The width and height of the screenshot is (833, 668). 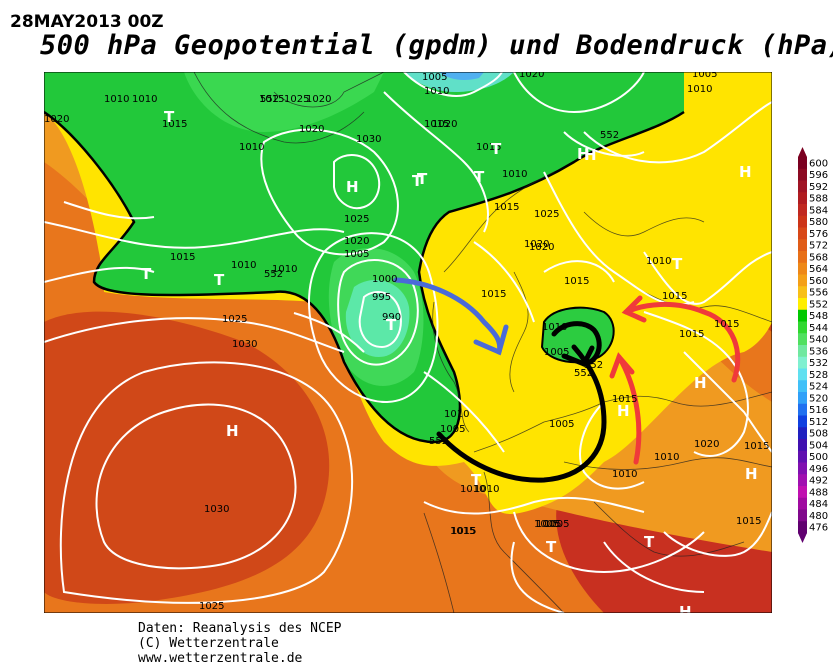 What do you see at coordinates (208, 643) in the screenshot?
I see `footer-line-copyright: (C) Wetterzentrale` at bounding box center [208, 643].